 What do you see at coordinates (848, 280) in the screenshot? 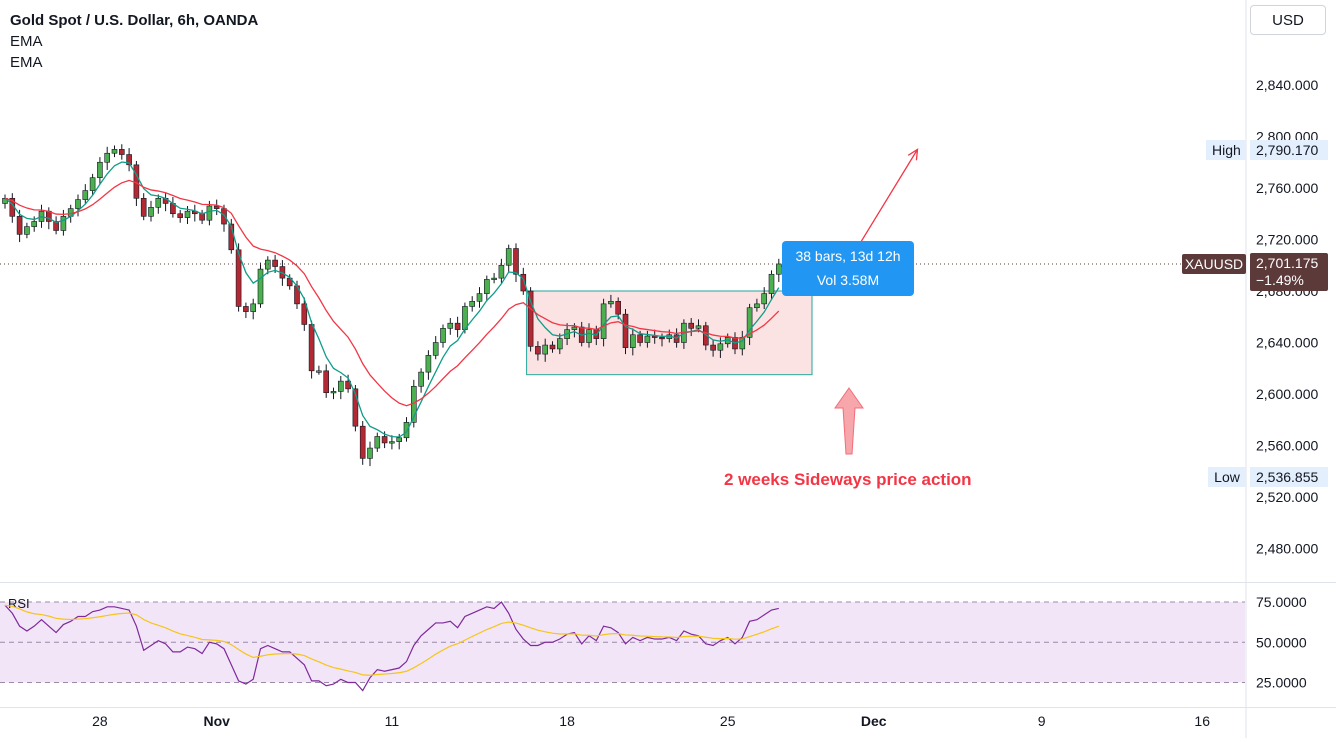
I see `measure-volume: Vol 3.58M` at bounding box center [848, 280].